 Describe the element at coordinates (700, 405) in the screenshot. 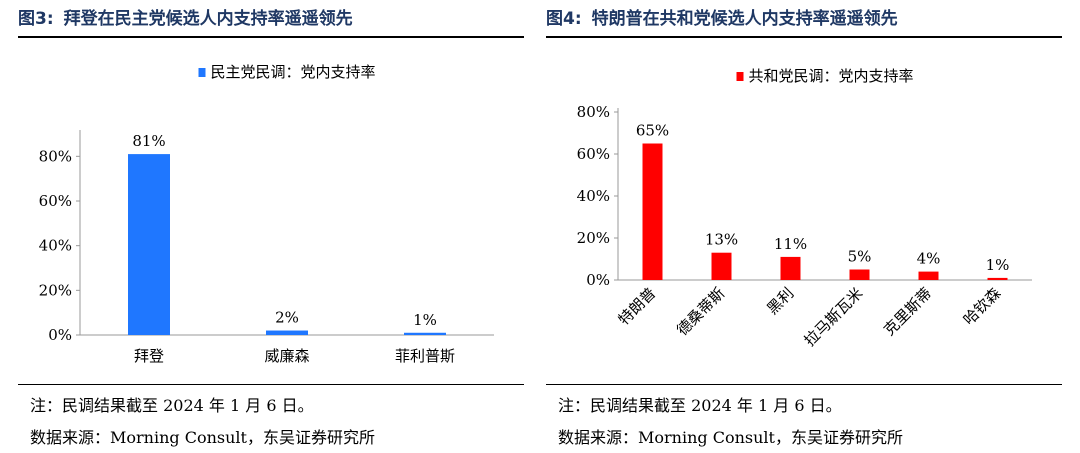

I see `figure-4-note: 注：民调结果截至 2024 年 1 月 6 日。` at that location.